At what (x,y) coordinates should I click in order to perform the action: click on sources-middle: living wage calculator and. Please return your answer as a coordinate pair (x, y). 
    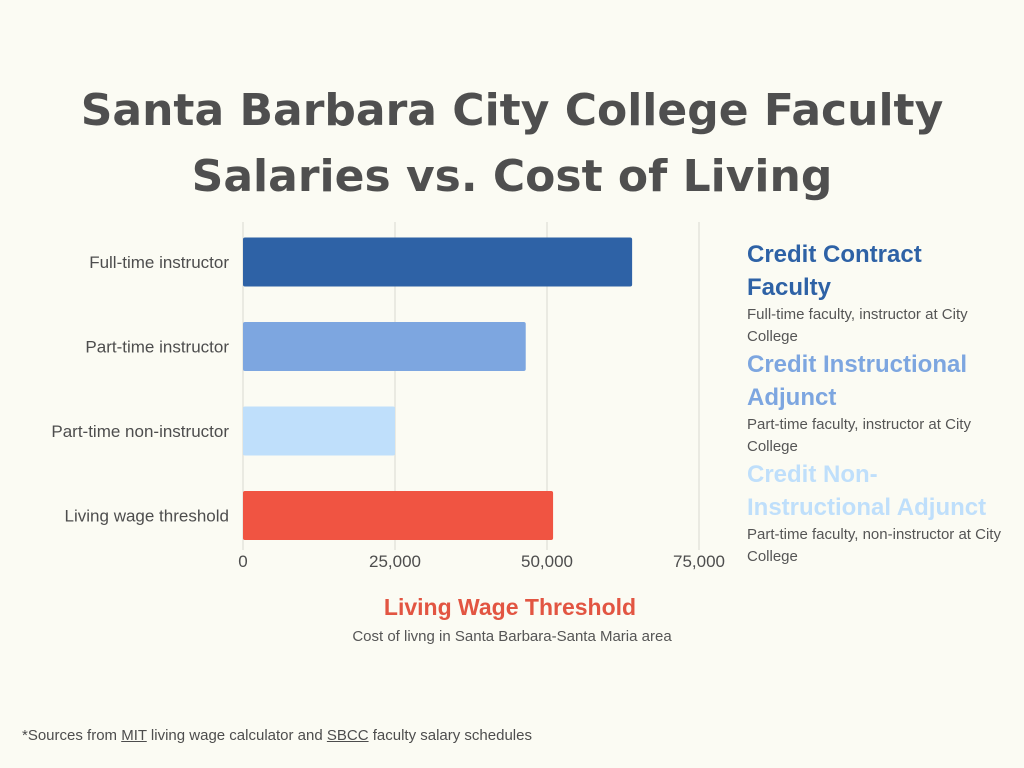
    Looking at the image, I should click on (236, 735).